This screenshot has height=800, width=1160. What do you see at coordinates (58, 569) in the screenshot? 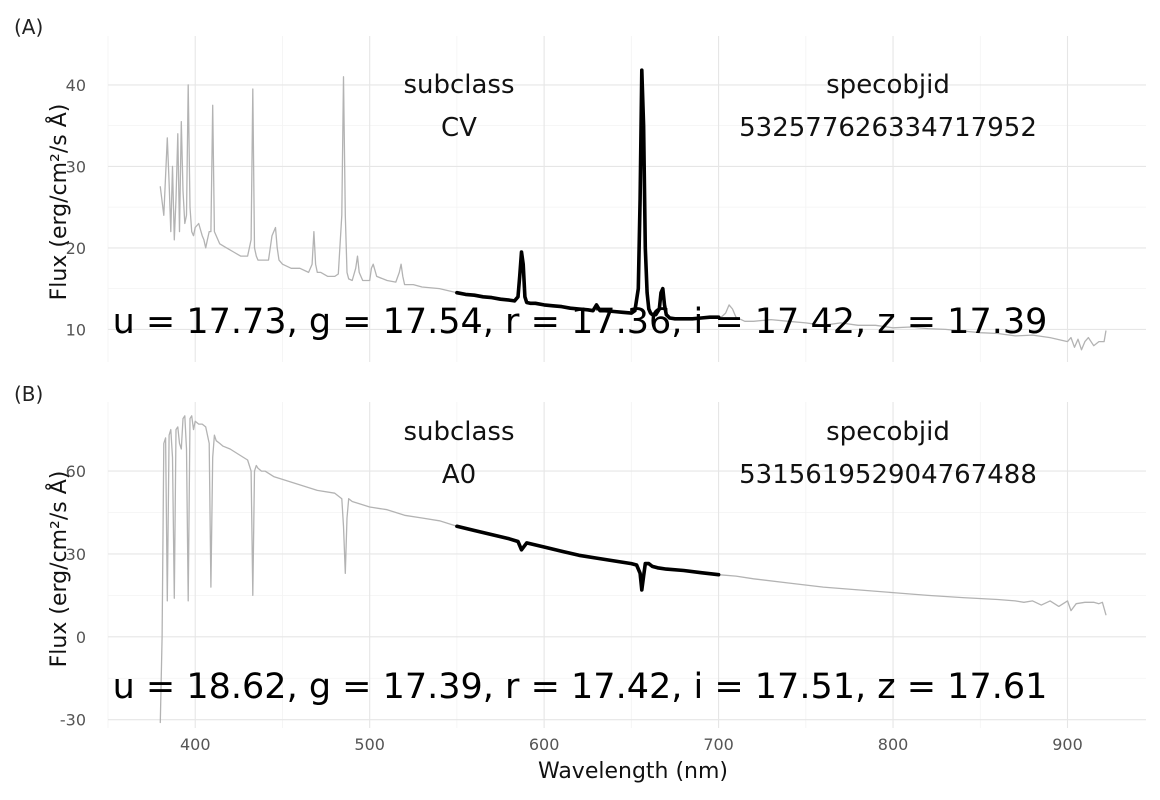
I see `panel-b-y-axis-label: Flux (erg/cm²/s Å)` at bounding box center [58, 569].